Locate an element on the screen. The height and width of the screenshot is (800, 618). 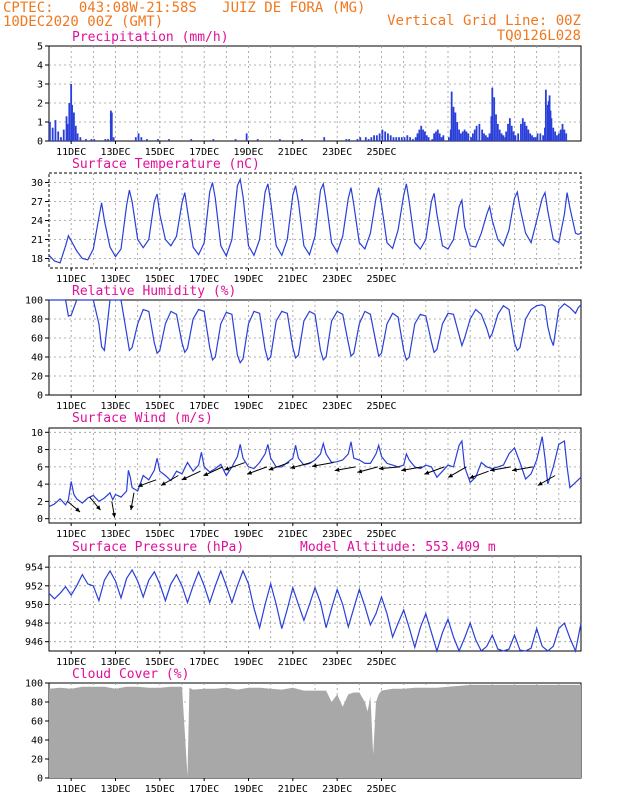
cloud-ytick-label: 40 is located at coordinates (37, 741).